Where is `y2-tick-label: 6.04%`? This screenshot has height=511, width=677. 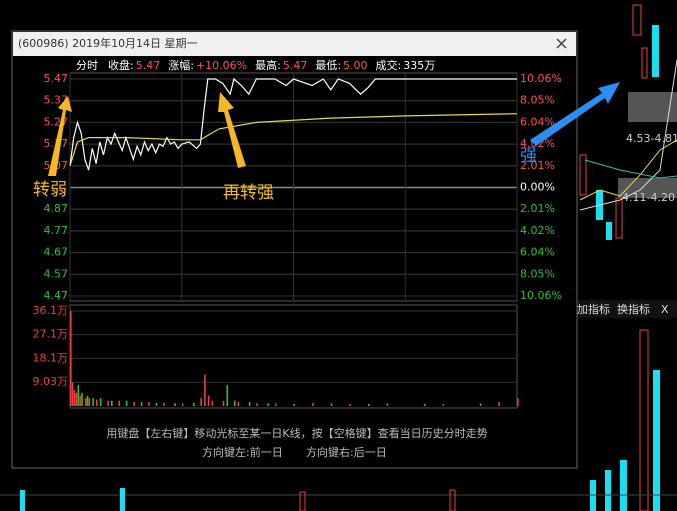
y2-tick-label: 6.04% is located at coordinates (537, 121).